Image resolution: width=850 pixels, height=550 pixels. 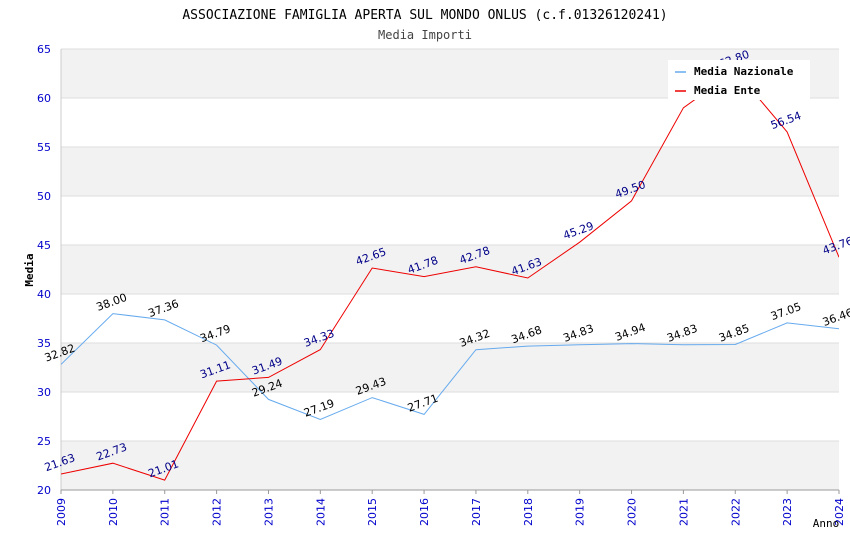 What do you see at coordinates (424, 512) in the screenshot?
I see `x-tick-label: 2016` at bounding box center [424, 512].